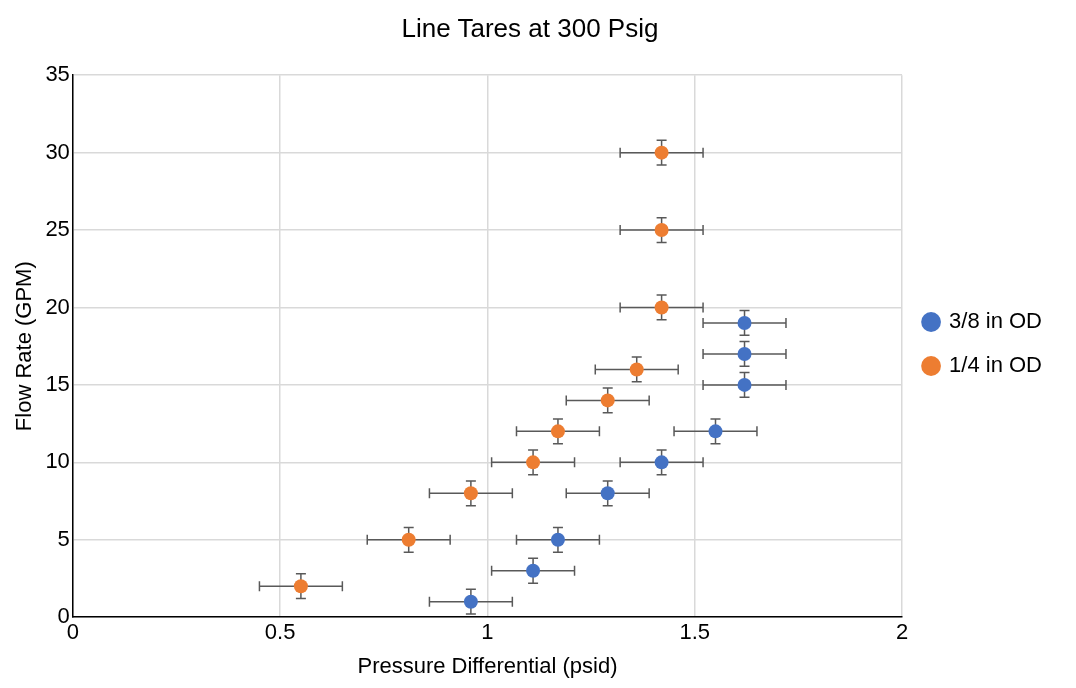 The width and height of the screenshot is (1076, 688). What do you see at coordinates (280, 632) in the screenshot?
I see `x-tick-label: 0.5` at bounding box center [280, 632].